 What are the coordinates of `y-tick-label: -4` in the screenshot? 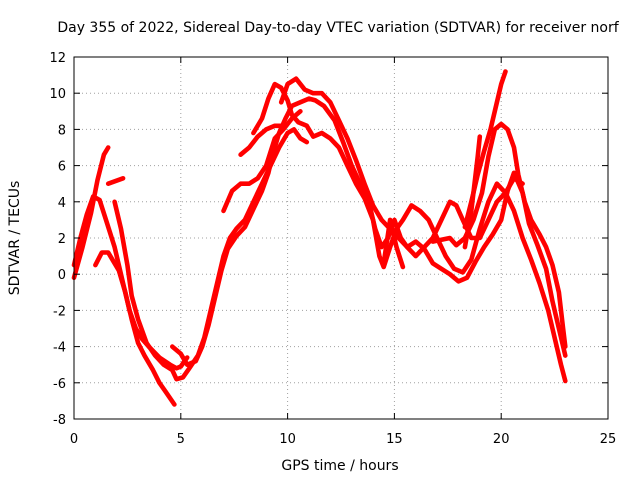 It's located at (59, 348).